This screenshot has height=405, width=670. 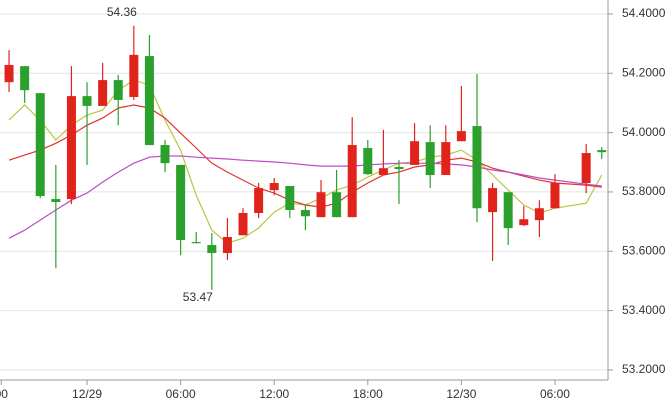 I want to click on y-tick-label: 54.2000, so click(x=644, y=72).